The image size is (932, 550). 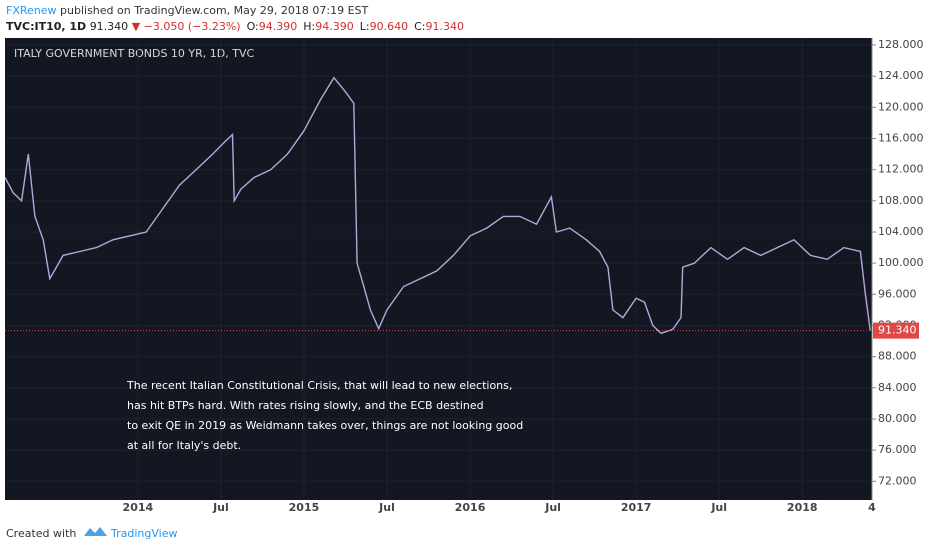 I want to click on ohlc-label: H:, so click(x=309, y=26).